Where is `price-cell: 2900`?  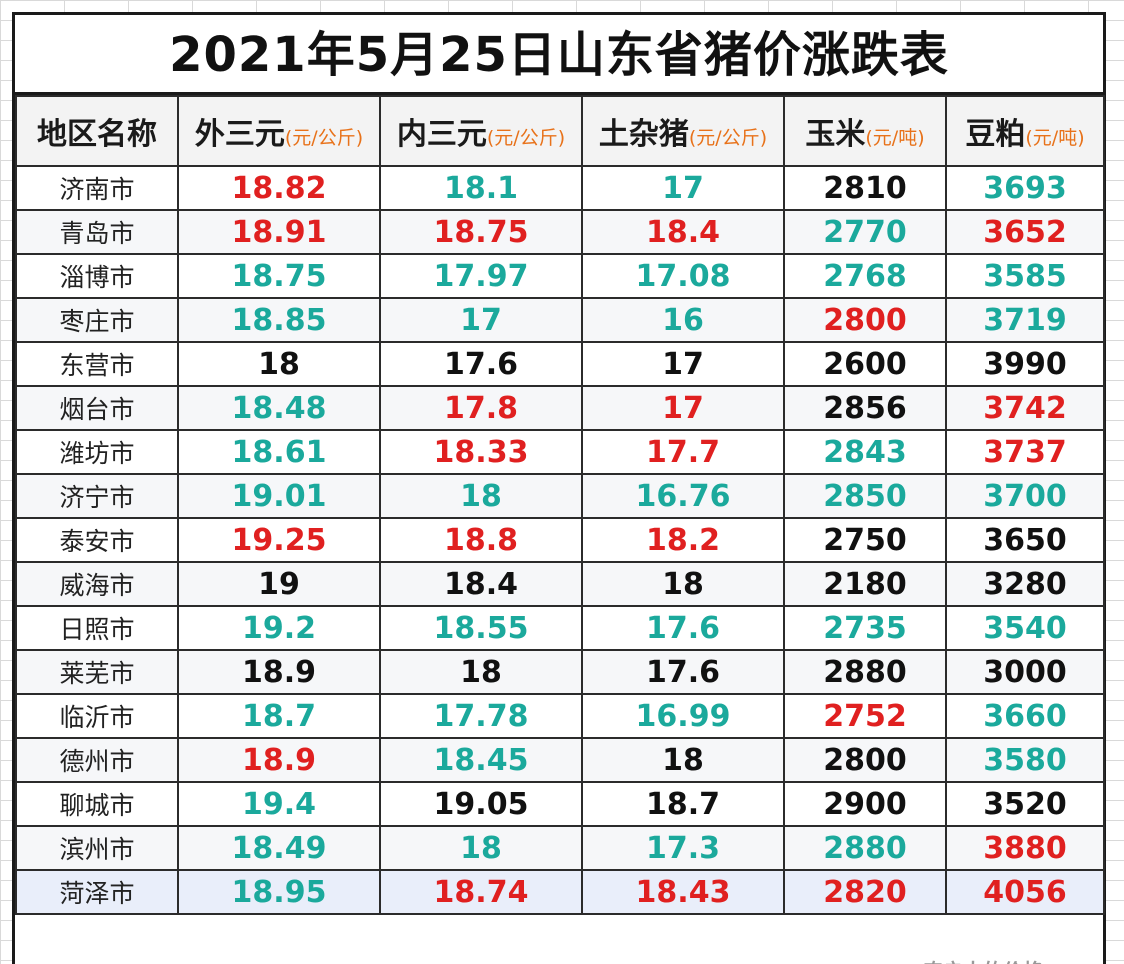
price-cell: 2900 is located at coordinates (865, 804).